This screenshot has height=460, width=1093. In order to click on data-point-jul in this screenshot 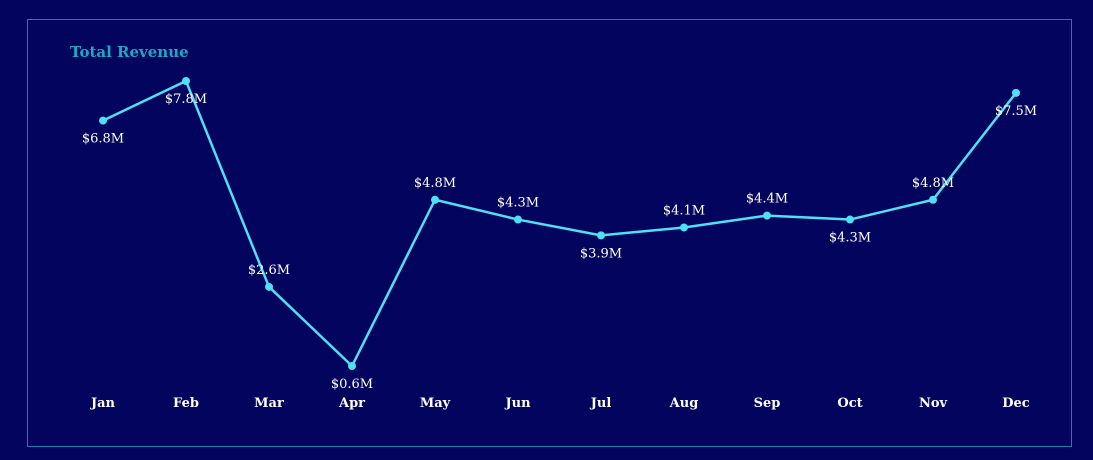, I will do `click(601, 235)`.